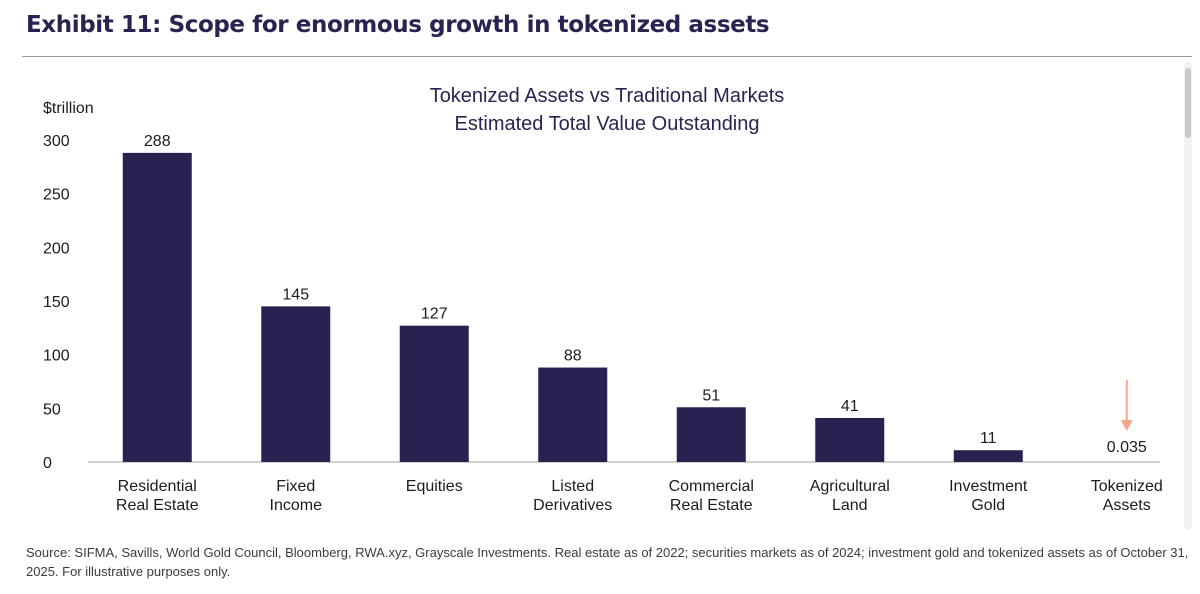 This screenshot has width=1200, height=594. What do you see at coordinates (988, 496) in the screenshot?
I see `category-label: Investment Gold` at bounding box center [988, 496].